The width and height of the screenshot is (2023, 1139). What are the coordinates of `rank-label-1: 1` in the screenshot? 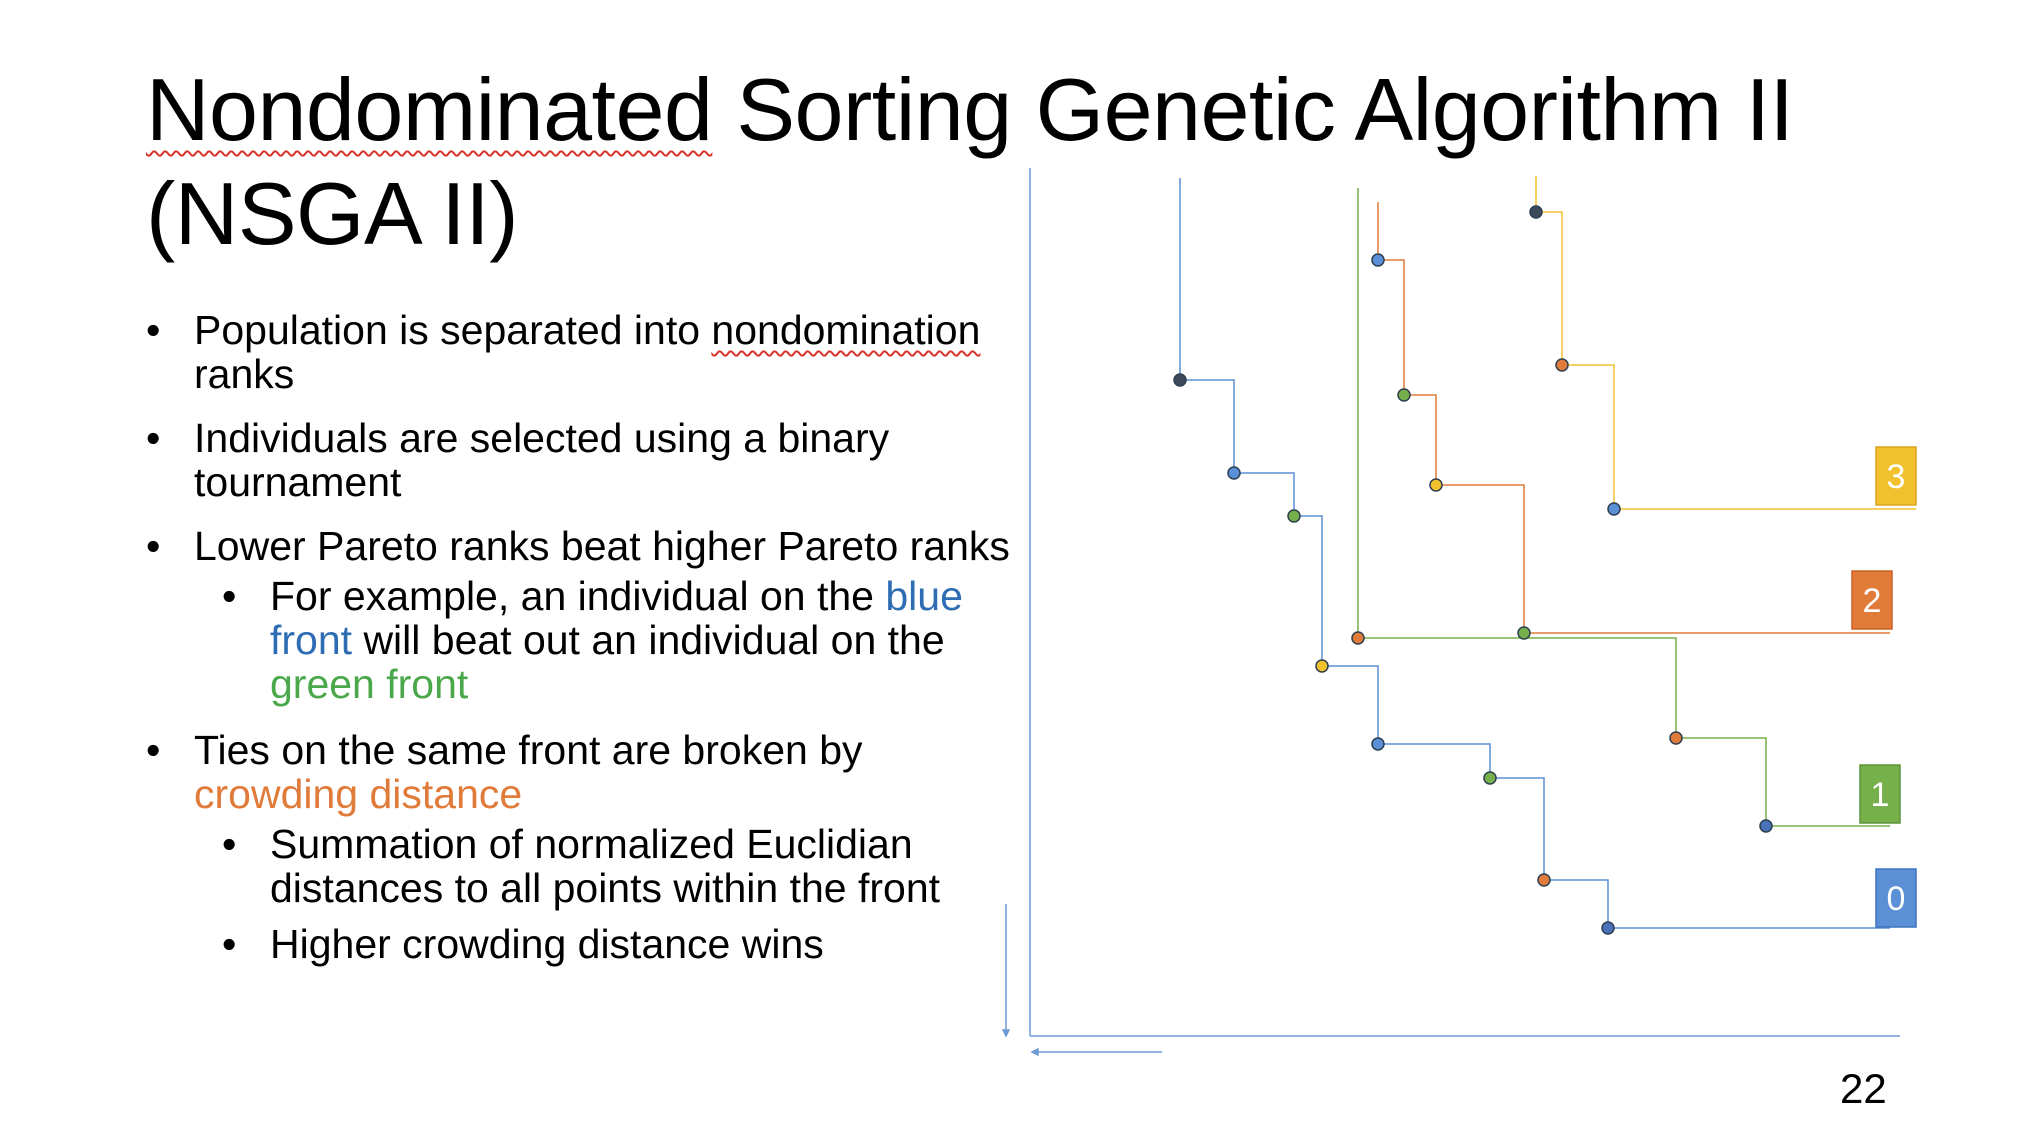 It's located at (1880, 794).